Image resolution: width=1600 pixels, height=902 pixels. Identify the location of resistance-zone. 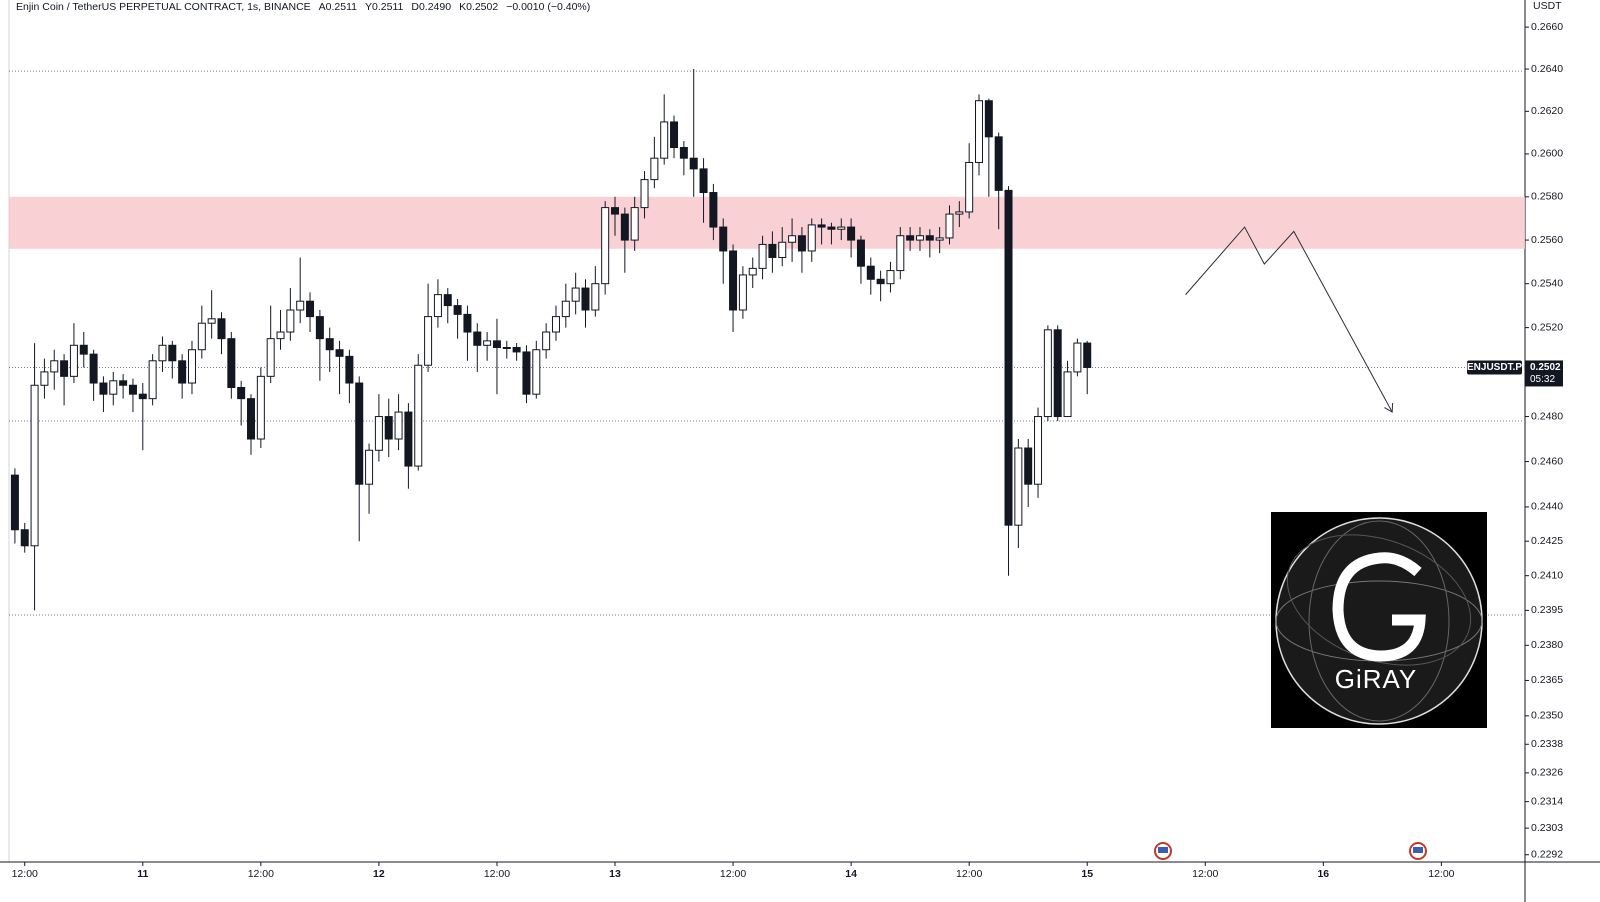
(767, 222).